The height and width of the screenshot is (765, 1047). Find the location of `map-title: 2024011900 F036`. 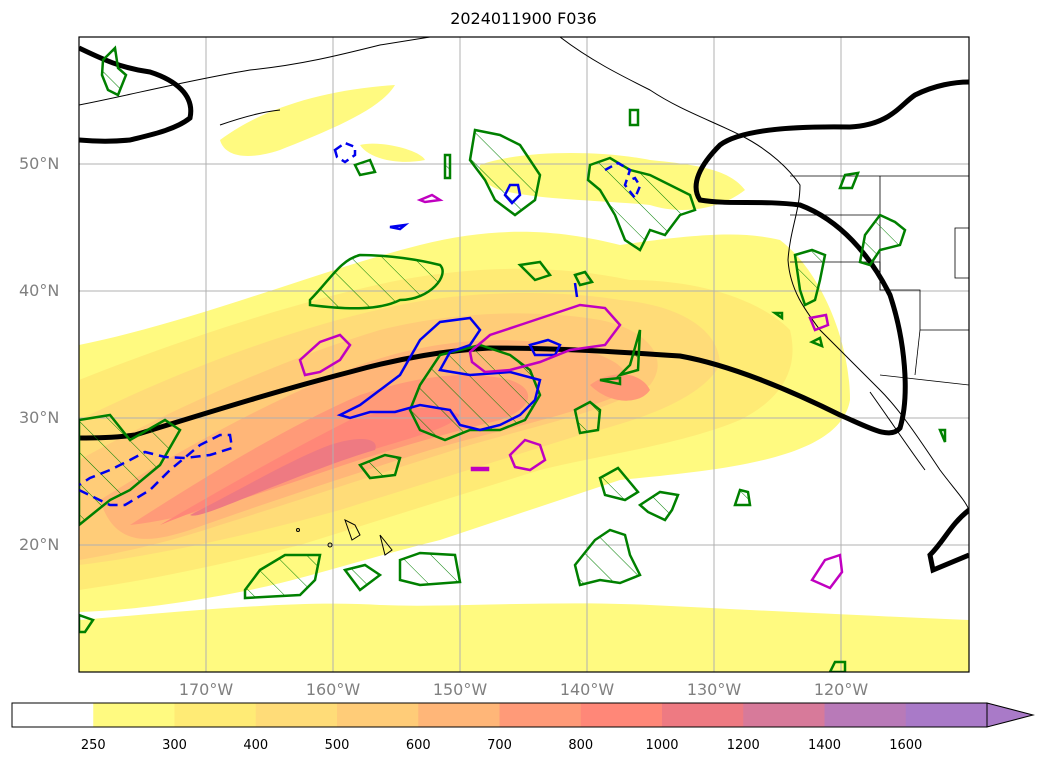

map-title: 2024011900 F036 is located at coordinates (523, 18).